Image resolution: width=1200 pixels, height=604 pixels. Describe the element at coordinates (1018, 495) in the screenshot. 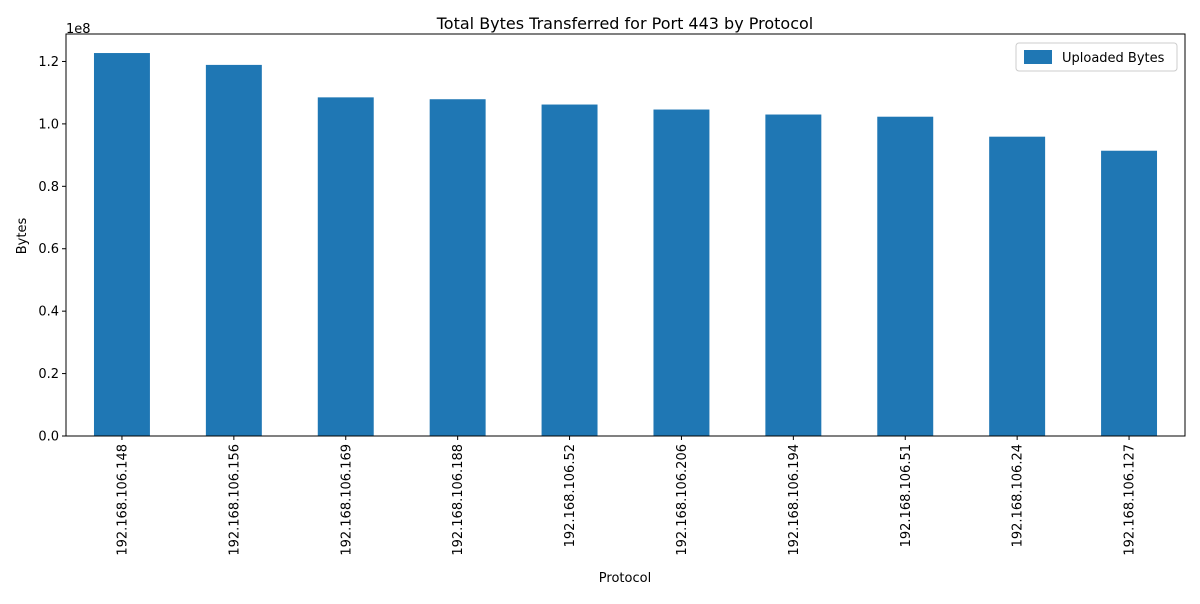

I see `x-tick-label: 192.168.106.24` at that location.